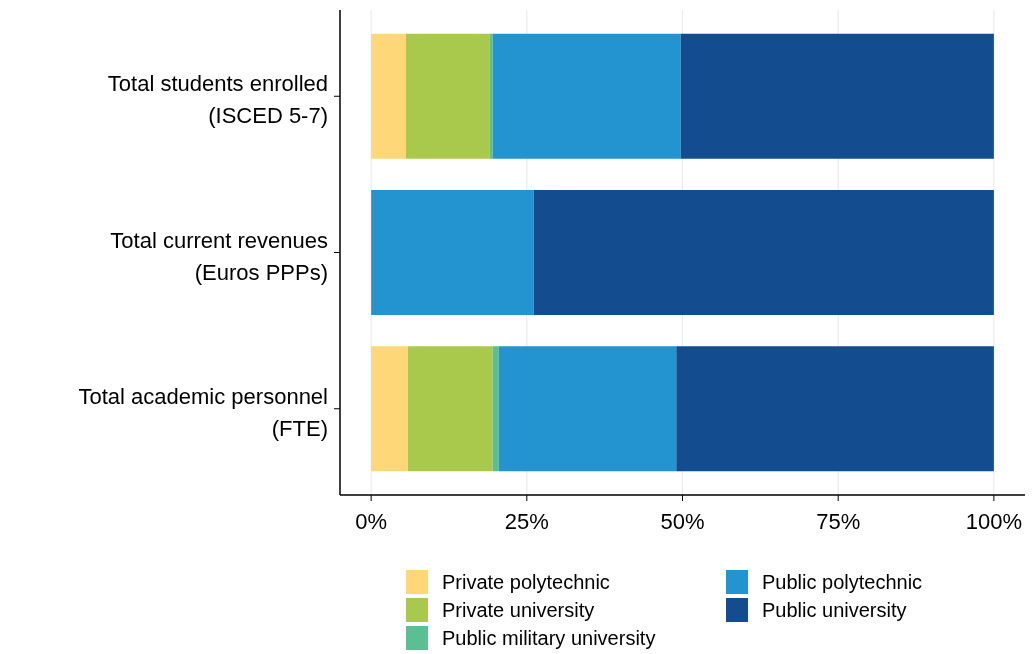 This screenshot has width=1032, height=654. What do you see at coordinates (838, 521) in the screenshot?
I see `x-tick-label: 75%` at bounding box center [838, 521].